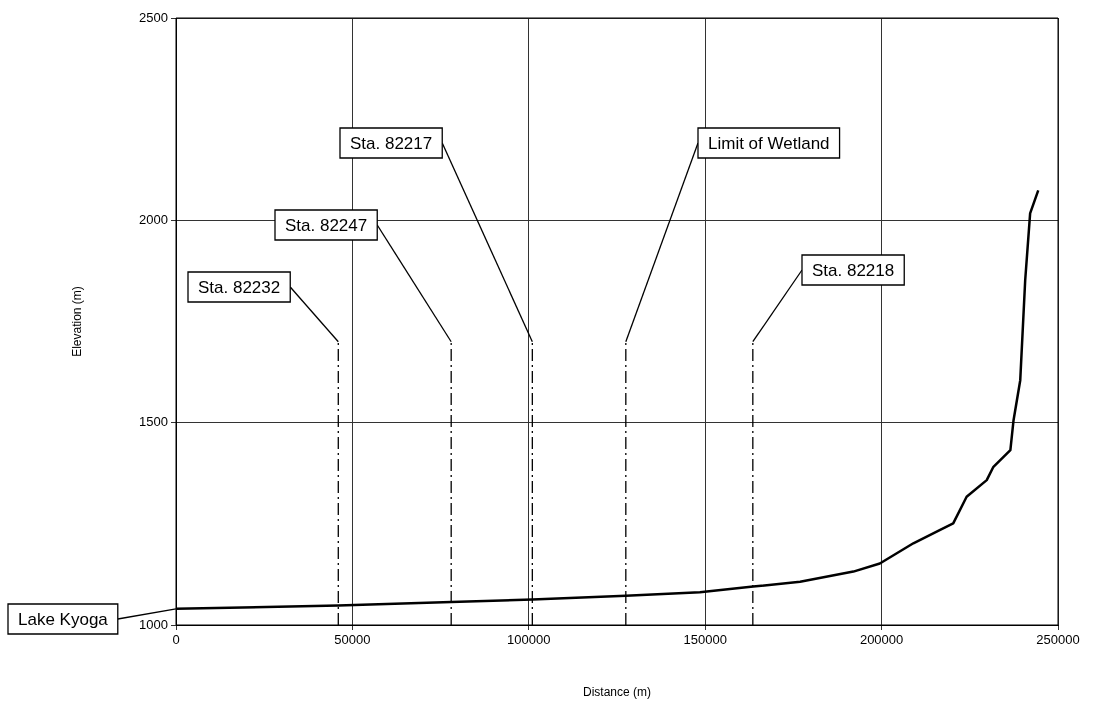 This screenshot has width=1093, height=704. Describe the element at coordinates (239, 287) in the screenshot. I see `annotation: Sta. 82232` at that location.